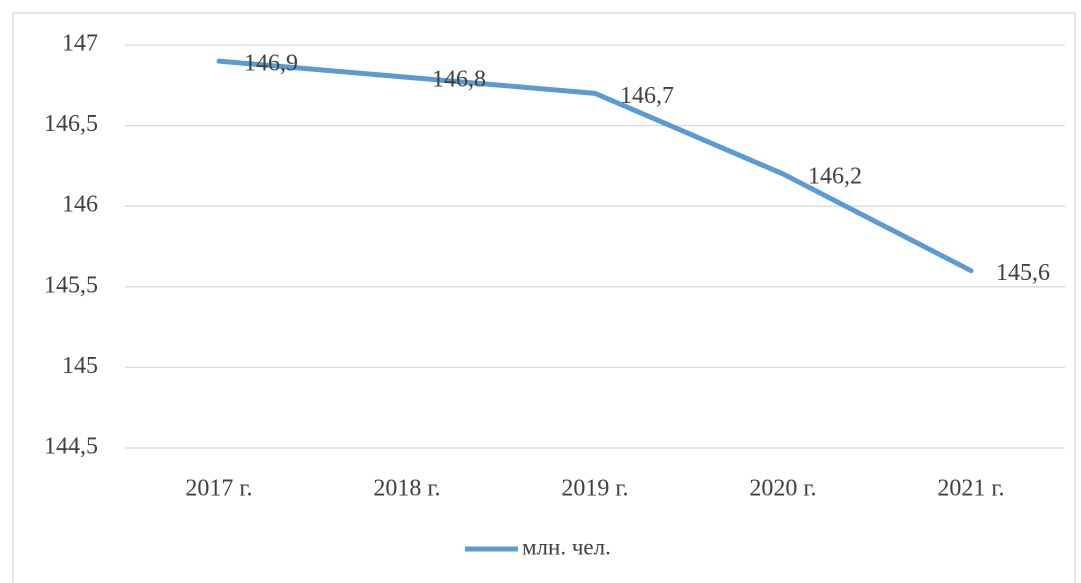 This screenshot has height=583, width=1081. Describe the element at coordinates (80, 366) in the screenshot. I see `y-tick-label: 145` at that location.